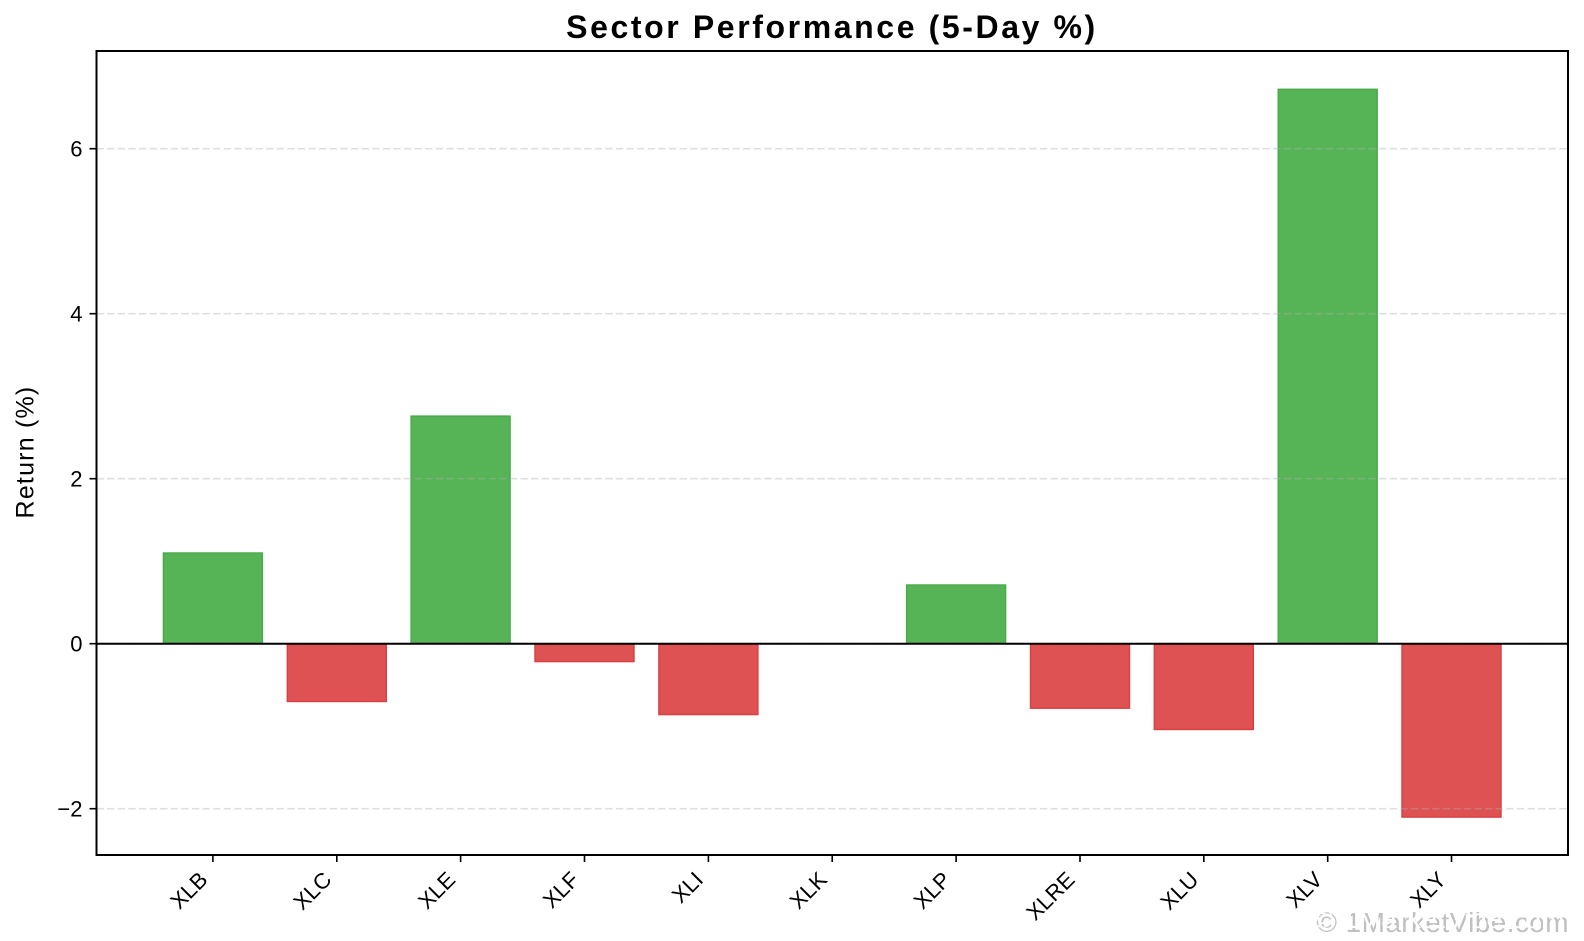 Image resolution: width=1584 pixels, height=941 pixels. What do you see at coordinates (561, 890) in the screenshot?
I see `svg-text: XLF` at bounding box center [561, 890].